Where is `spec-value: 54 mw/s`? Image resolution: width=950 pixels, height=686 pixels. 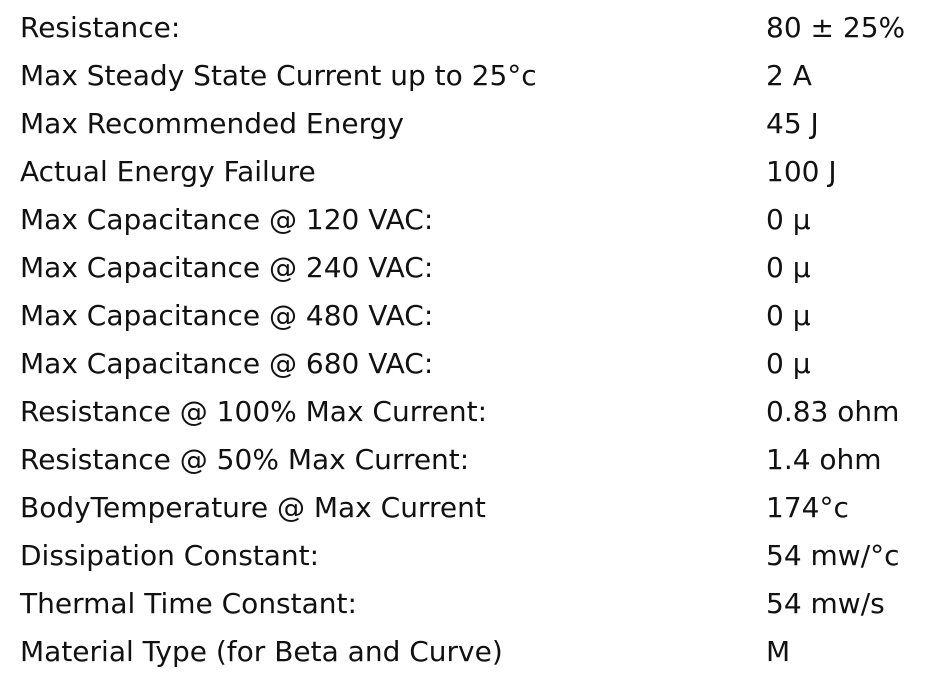 spec-value: 54 mw/s is located at coordinates (825, 603).